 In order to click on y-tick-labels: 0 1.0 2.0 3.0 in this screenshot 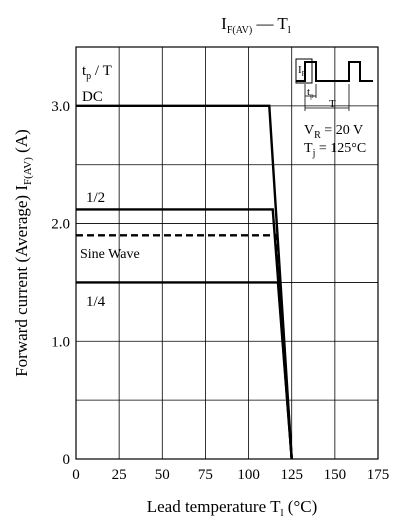, I will do `click(60, 283)`.